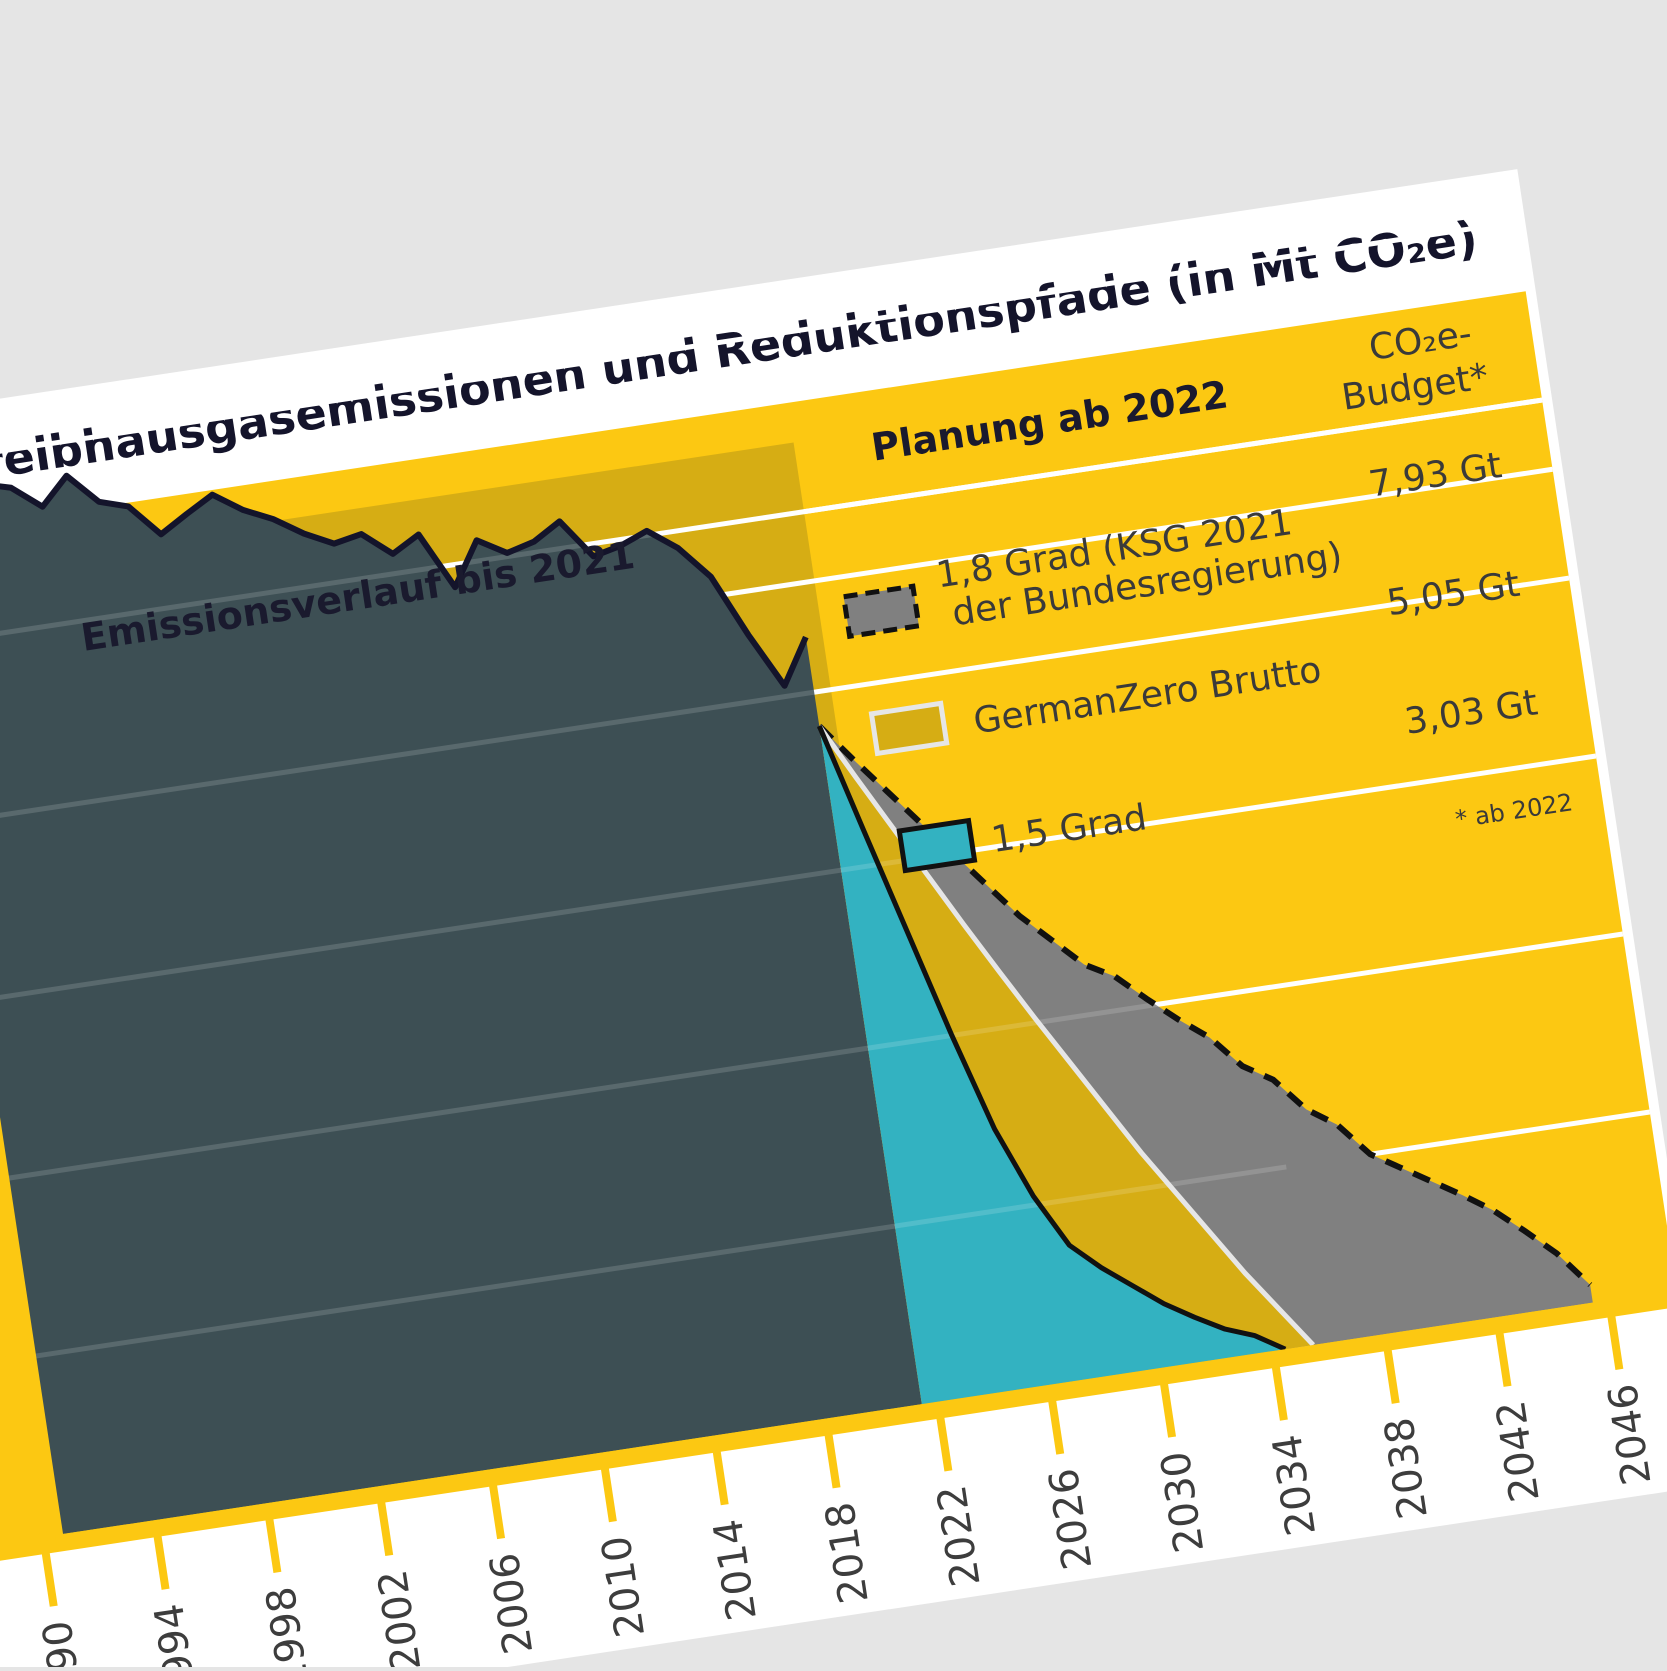 Image resolution: width=1667 pixels, height=1671 pixels. Describe the element at coordinates (32, 1059) in the screenshot. I see `y-axis` at that location.